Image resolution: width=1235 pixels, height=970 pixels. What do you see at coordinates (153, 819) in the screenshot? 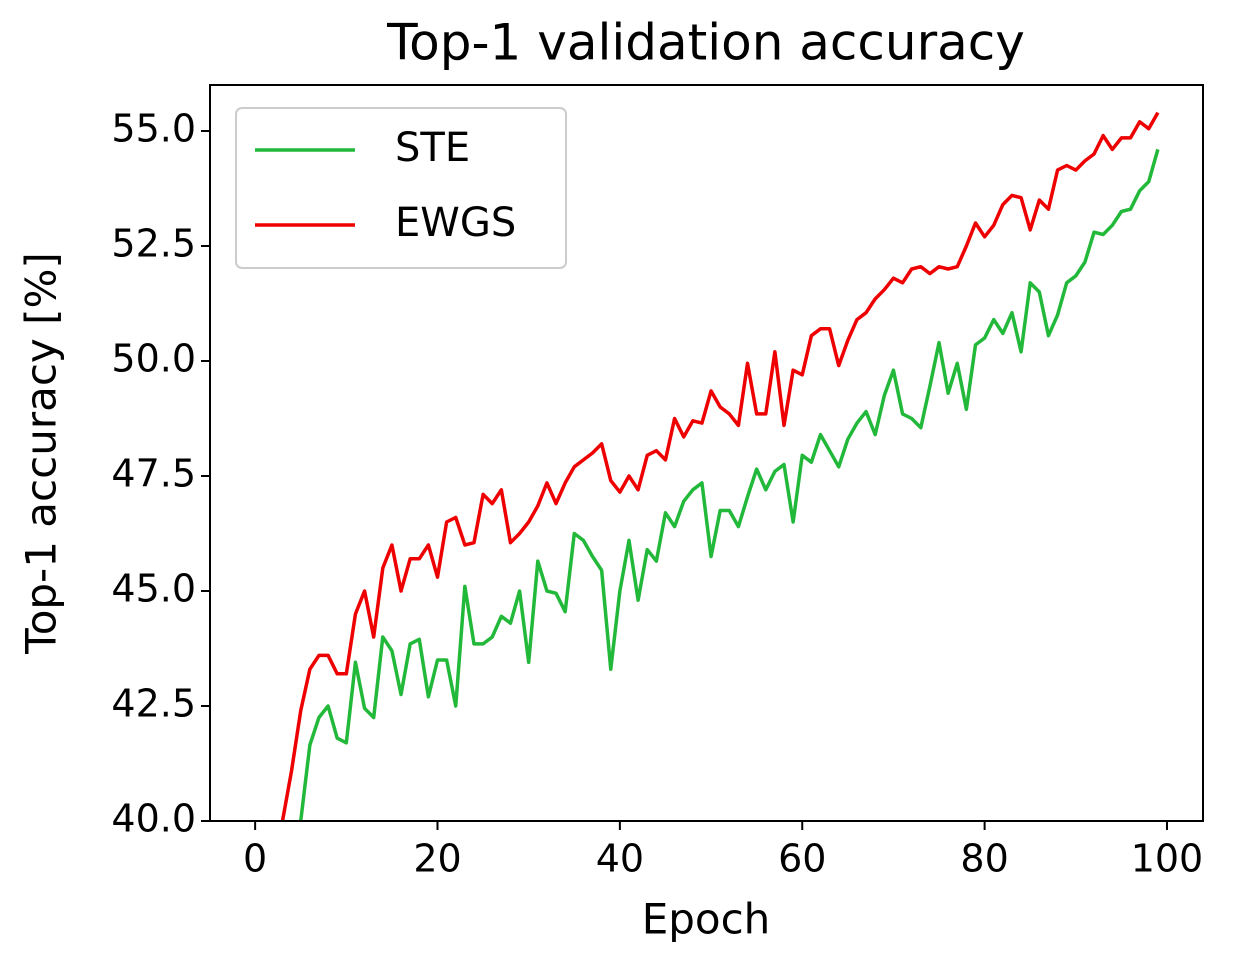
I see `y-tick-label: 40.0` at bounding box center [153, 819].